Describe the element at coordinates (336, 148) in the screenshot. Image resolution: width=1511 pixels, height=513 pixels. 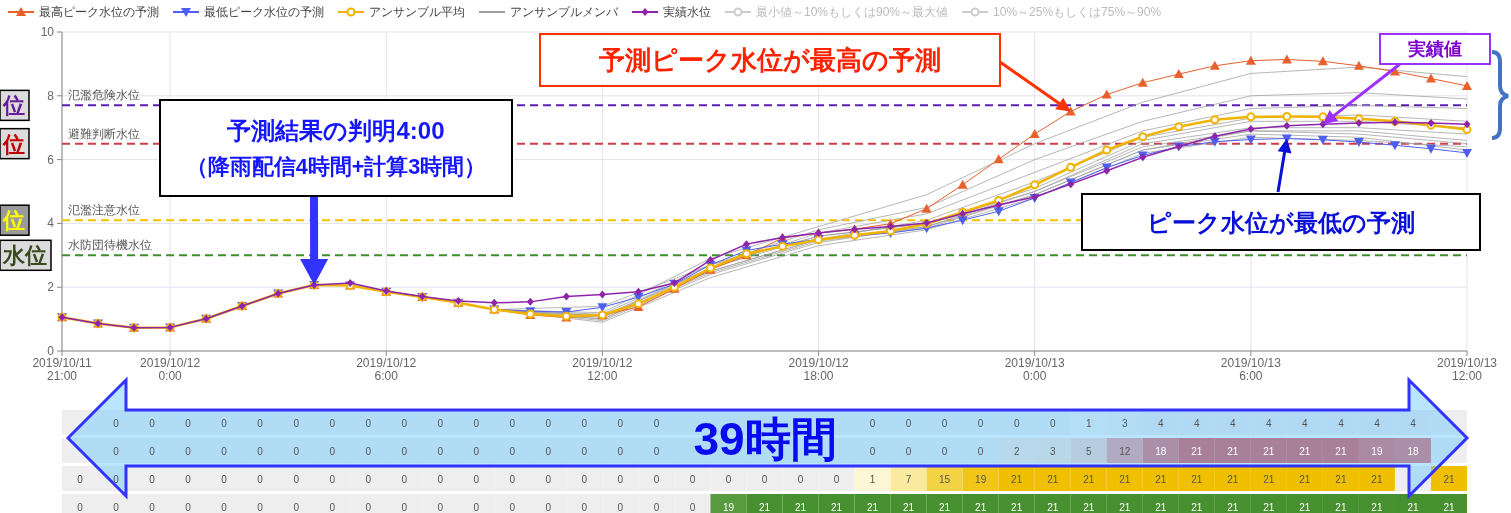
I see `annotation: 予測結果の判明4:00 （降雨配信4時間+計算3時間）` at that location.